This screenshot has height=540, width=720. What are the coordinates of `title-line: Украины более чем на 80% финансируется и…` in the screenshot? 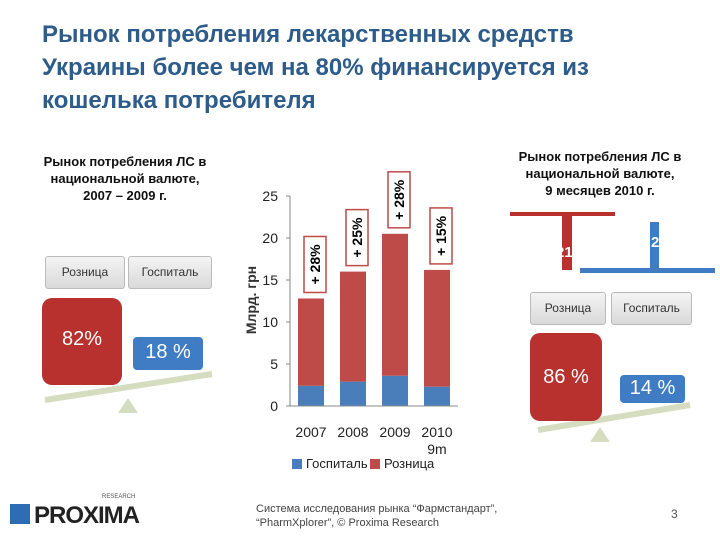 It's located at (315, 67).